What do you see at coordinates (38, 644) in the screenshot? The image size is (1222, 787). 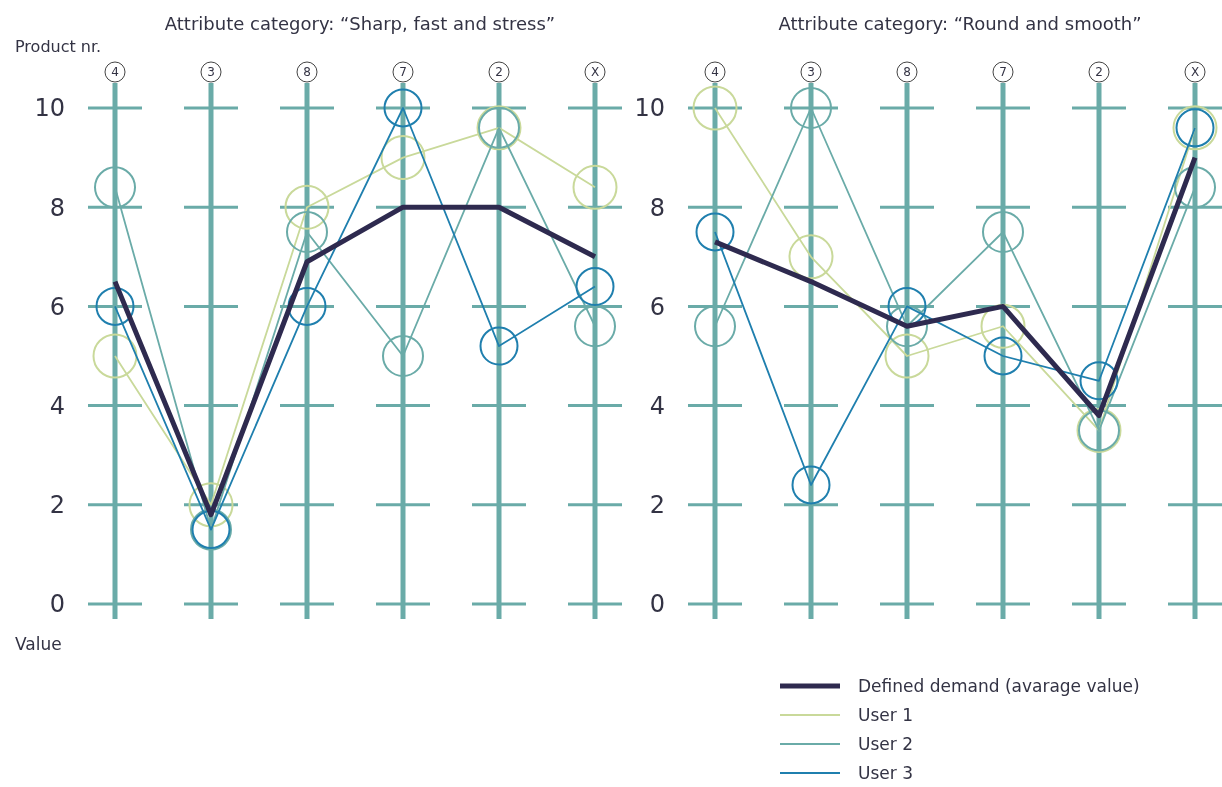 I see `y-axis-title: Value` at bounding box center [38, 644].